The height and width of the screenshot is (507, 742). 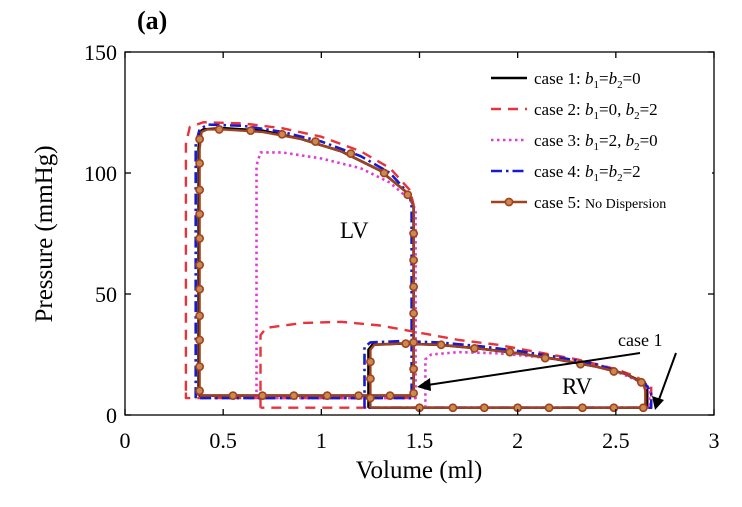 I want to click on annotation-arrowhead-rv, so click(x=658, y=403).